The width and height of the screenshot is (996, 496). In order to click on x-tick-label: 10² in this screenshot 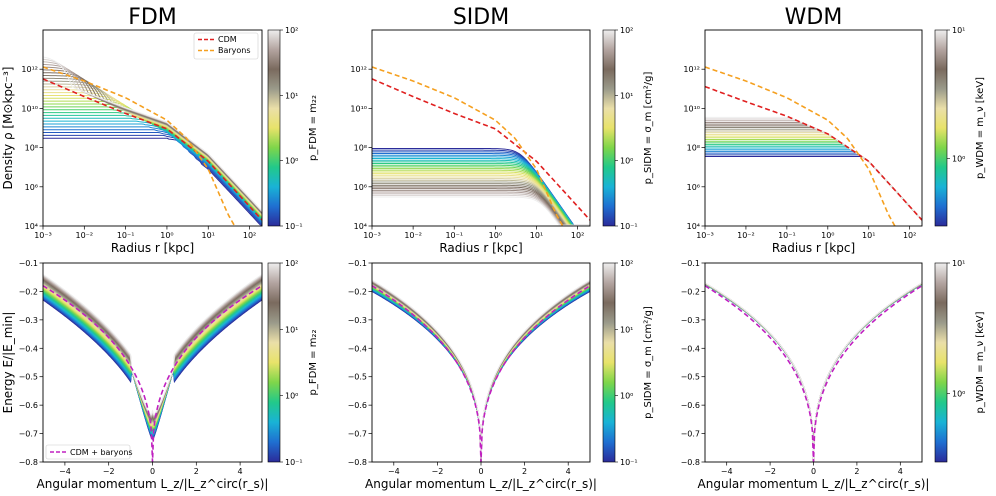, I will do `click(577, 235)`.